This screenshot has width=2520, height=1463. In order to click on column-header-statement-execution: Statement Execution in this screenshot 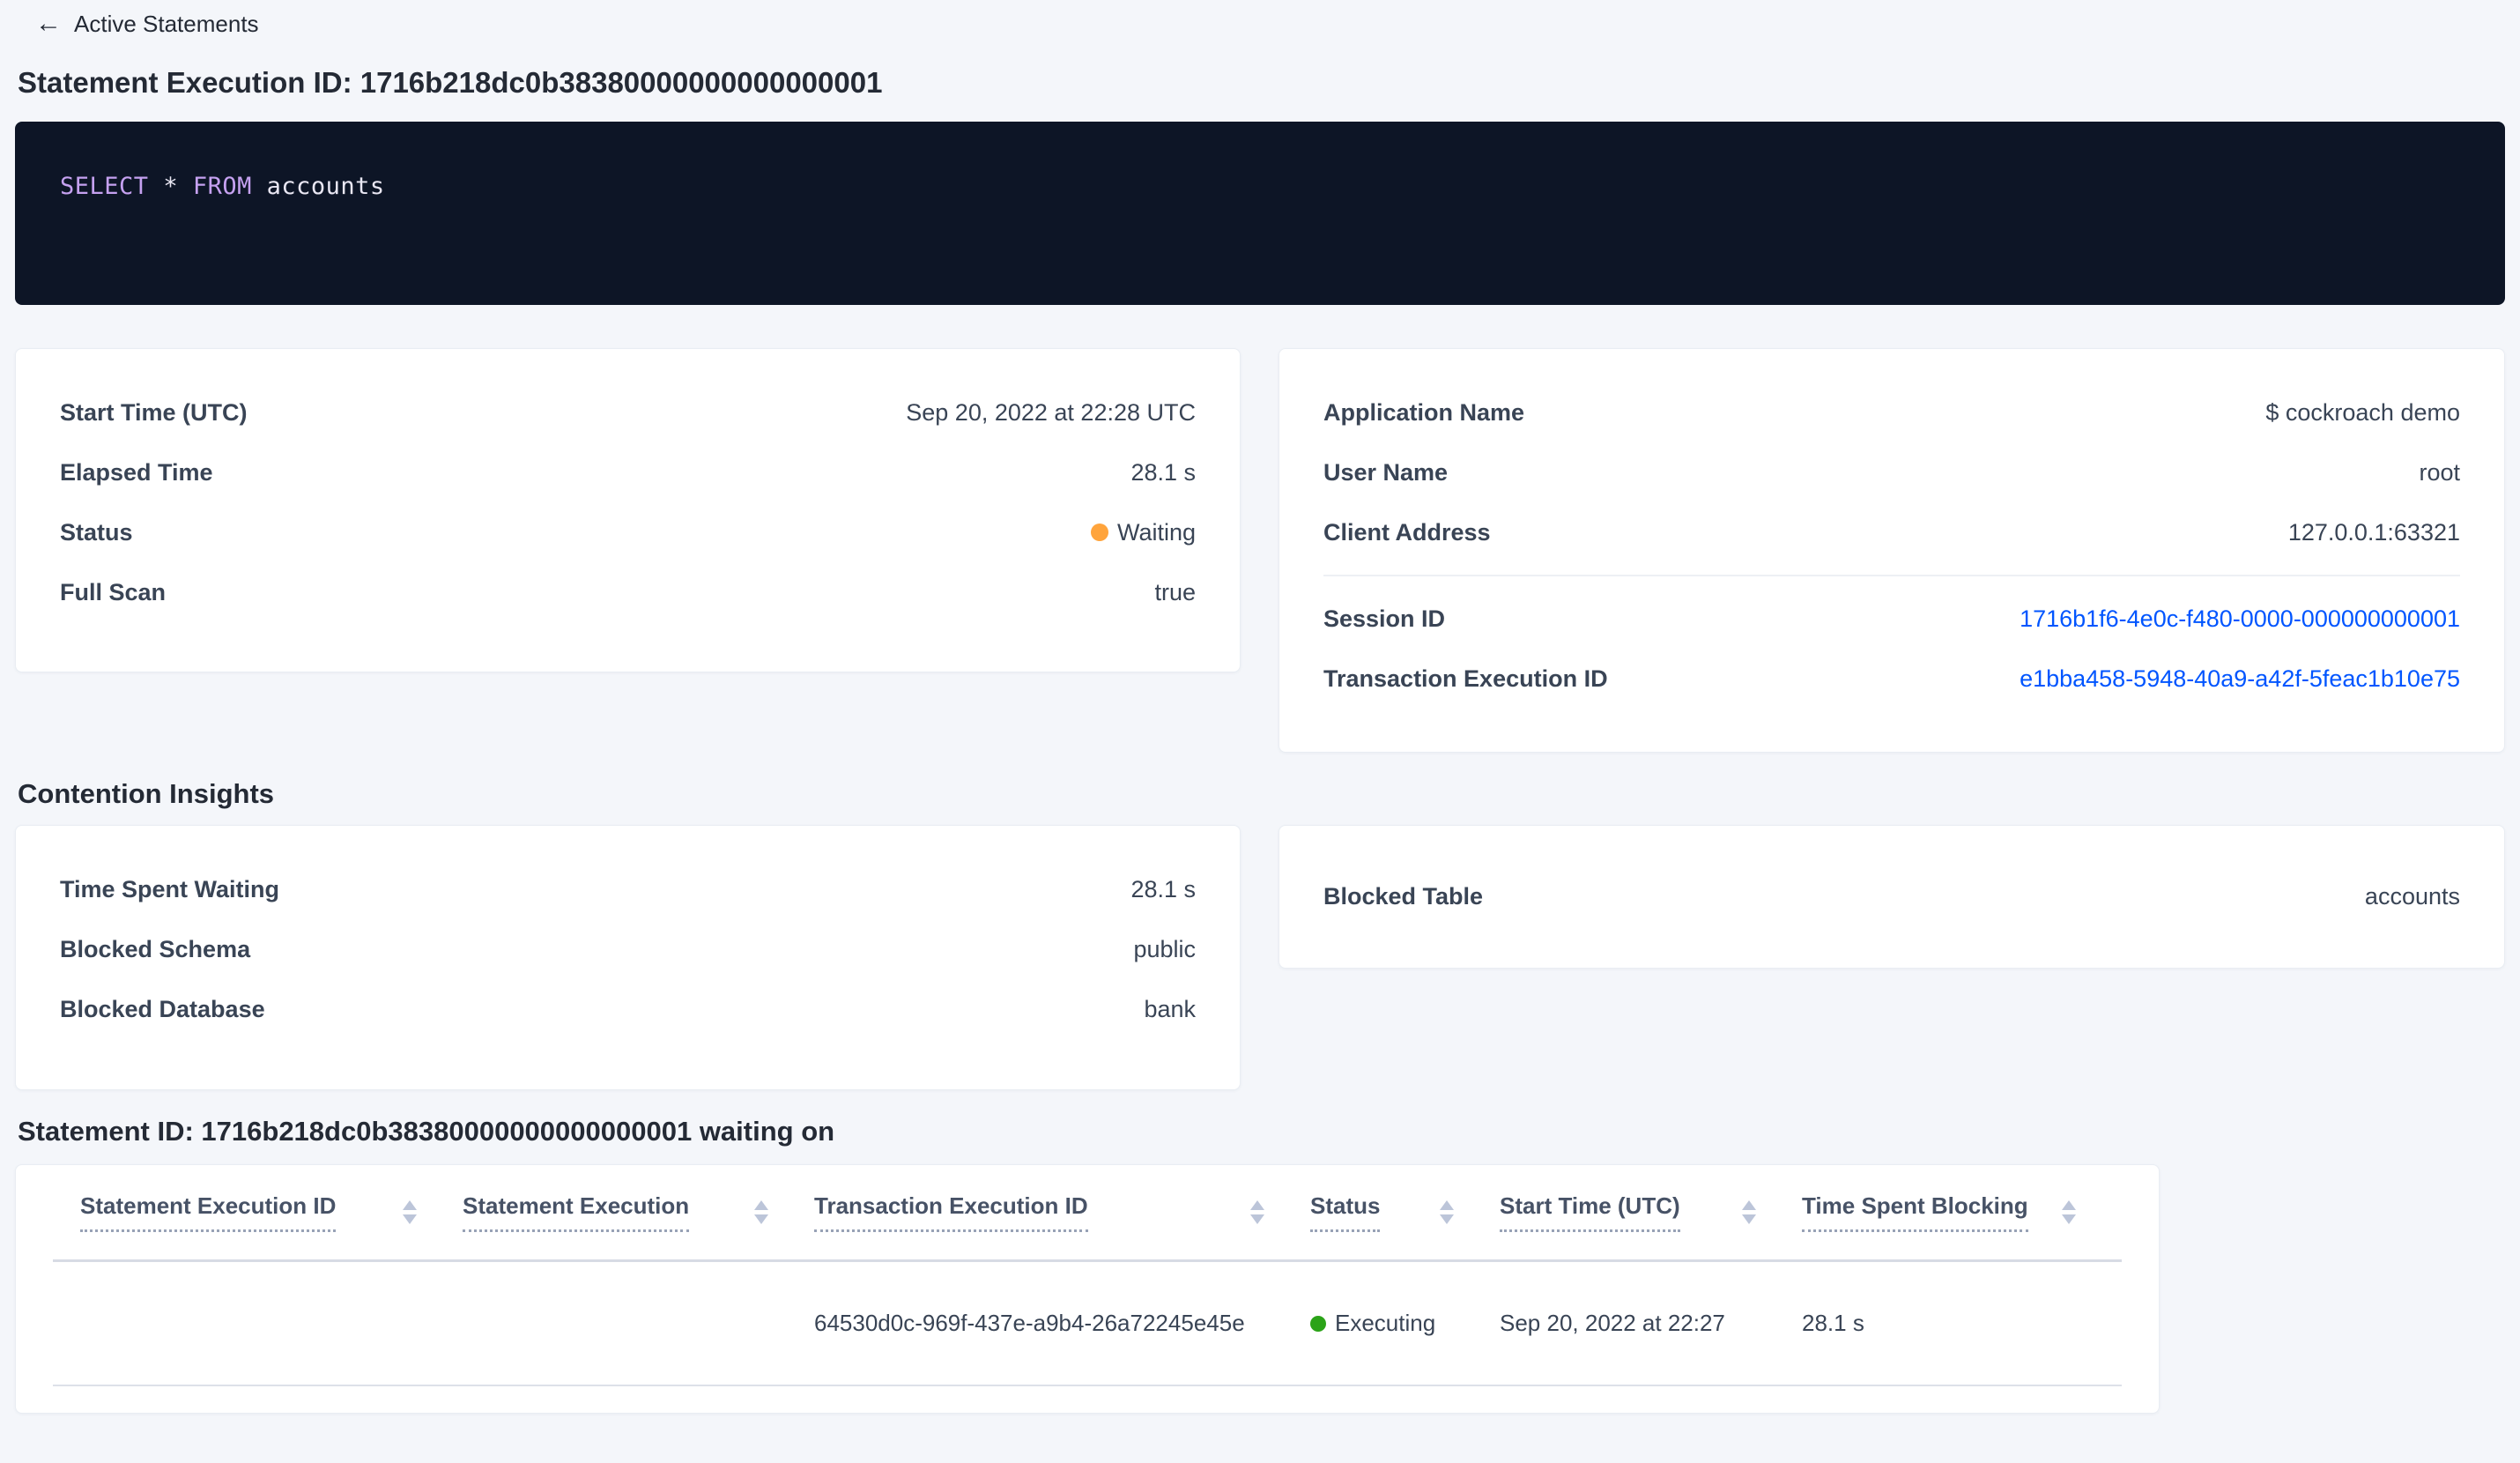, I will do `click(638, 1212)`.